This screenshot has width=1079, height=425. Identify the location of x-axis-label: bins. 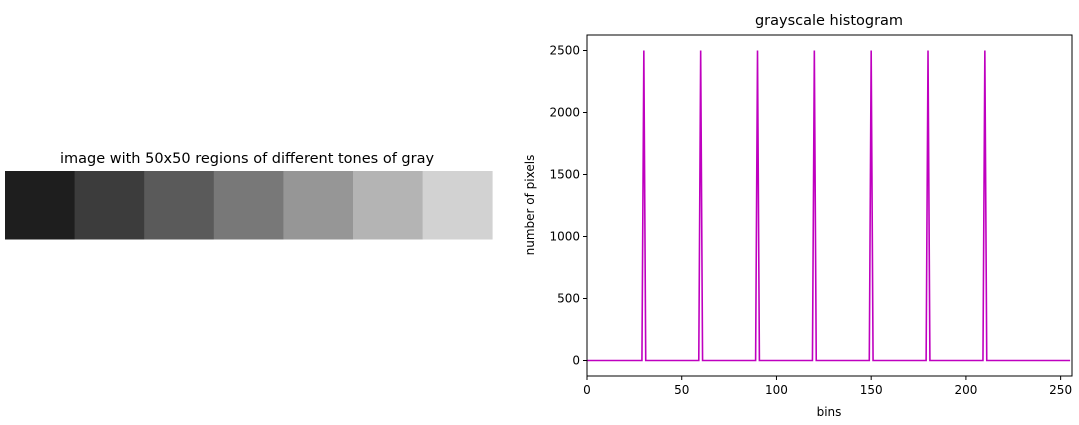
(829, 412).